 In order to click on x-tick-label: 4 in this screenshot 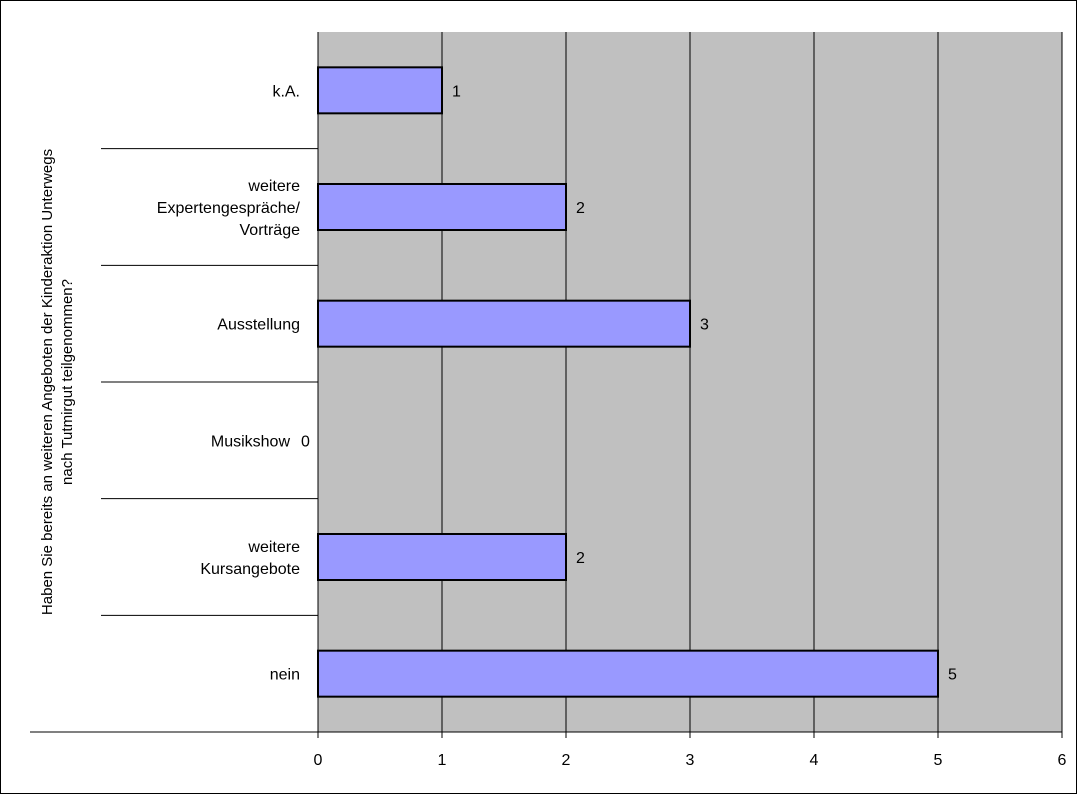, I will do `click(814, 760)`.